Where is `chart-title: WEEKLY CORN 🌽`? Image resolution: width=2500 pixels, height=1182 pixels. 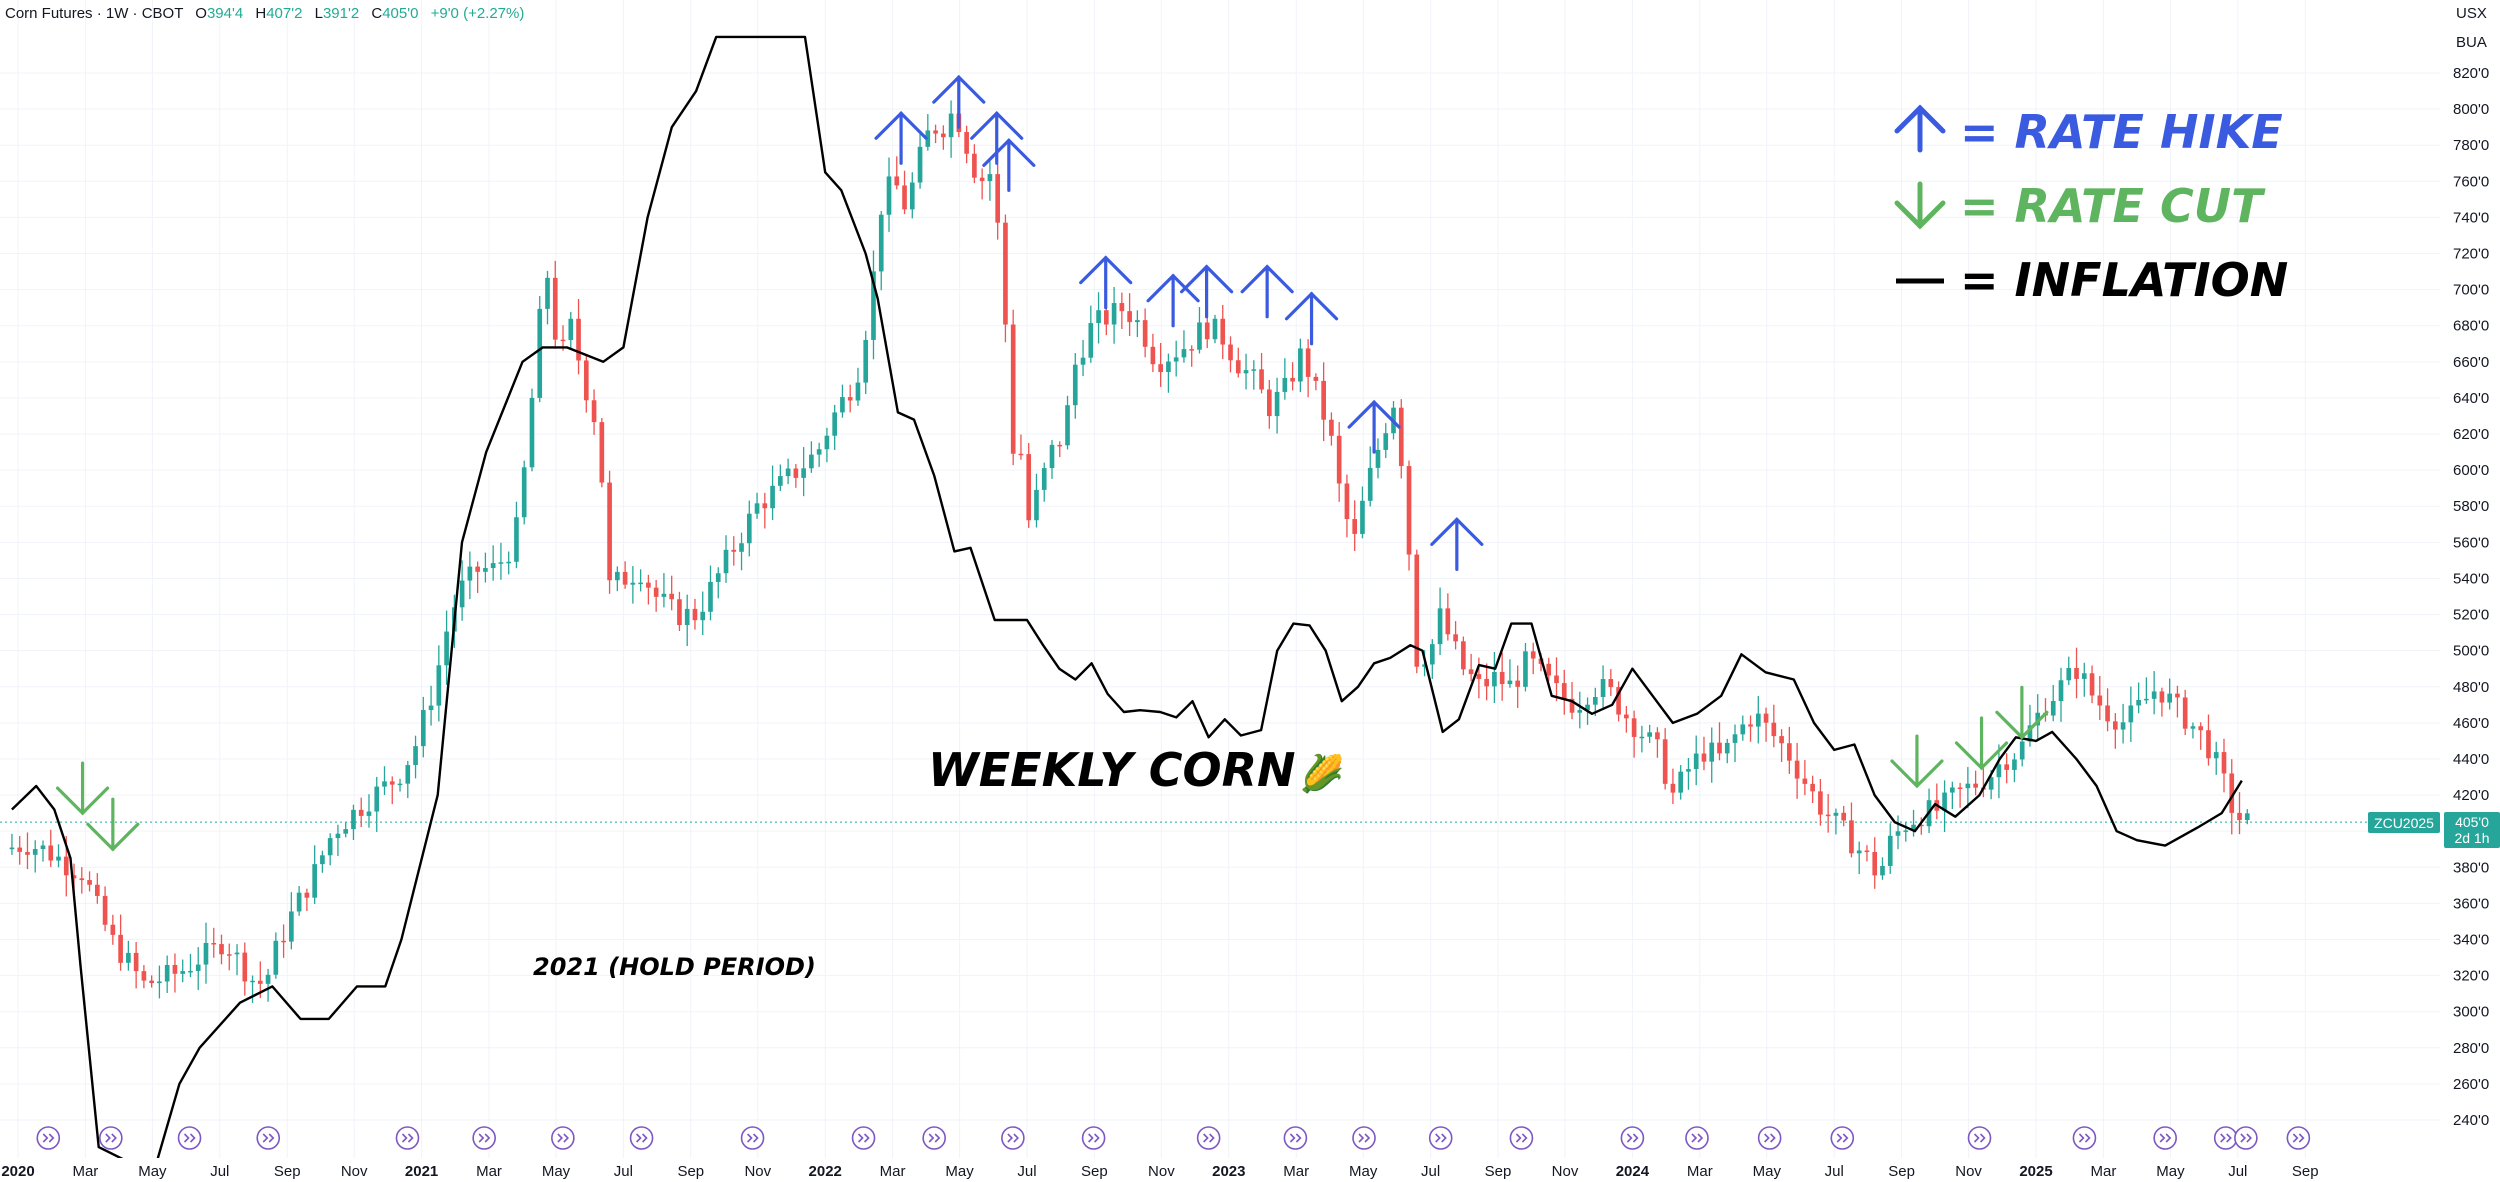
chart-title: WEEKLY CORN 🌽 is located at coordinates (1136, 770).